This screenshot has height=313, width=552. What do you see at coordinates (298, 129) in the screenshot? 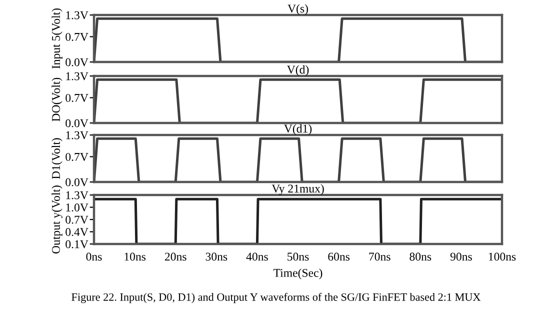
I see `chart-title: V(d1)` at bounding box center [298, 129].